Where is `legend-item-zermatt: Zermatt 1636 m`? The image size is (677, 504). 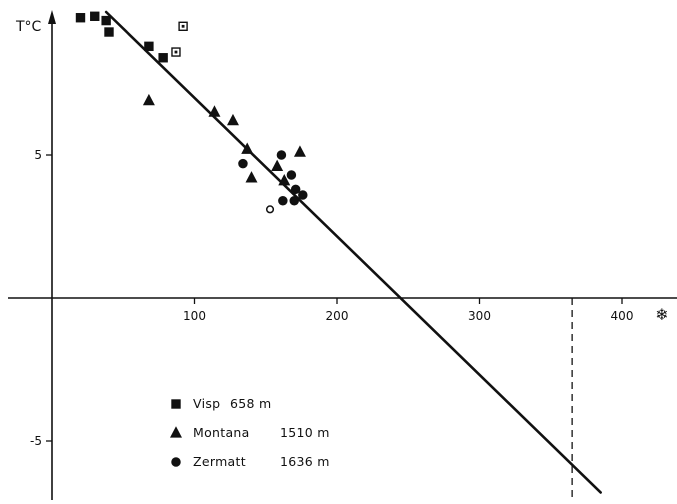
legend-item-zermatt: Zermatt 1636 m is located at coordinates (250, 461).